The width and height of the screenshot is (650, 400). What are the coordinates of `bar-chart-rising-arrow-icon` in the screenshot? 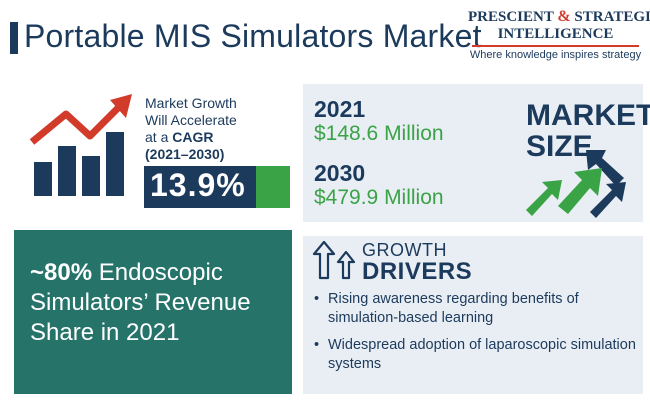 It's located at (80, 145).